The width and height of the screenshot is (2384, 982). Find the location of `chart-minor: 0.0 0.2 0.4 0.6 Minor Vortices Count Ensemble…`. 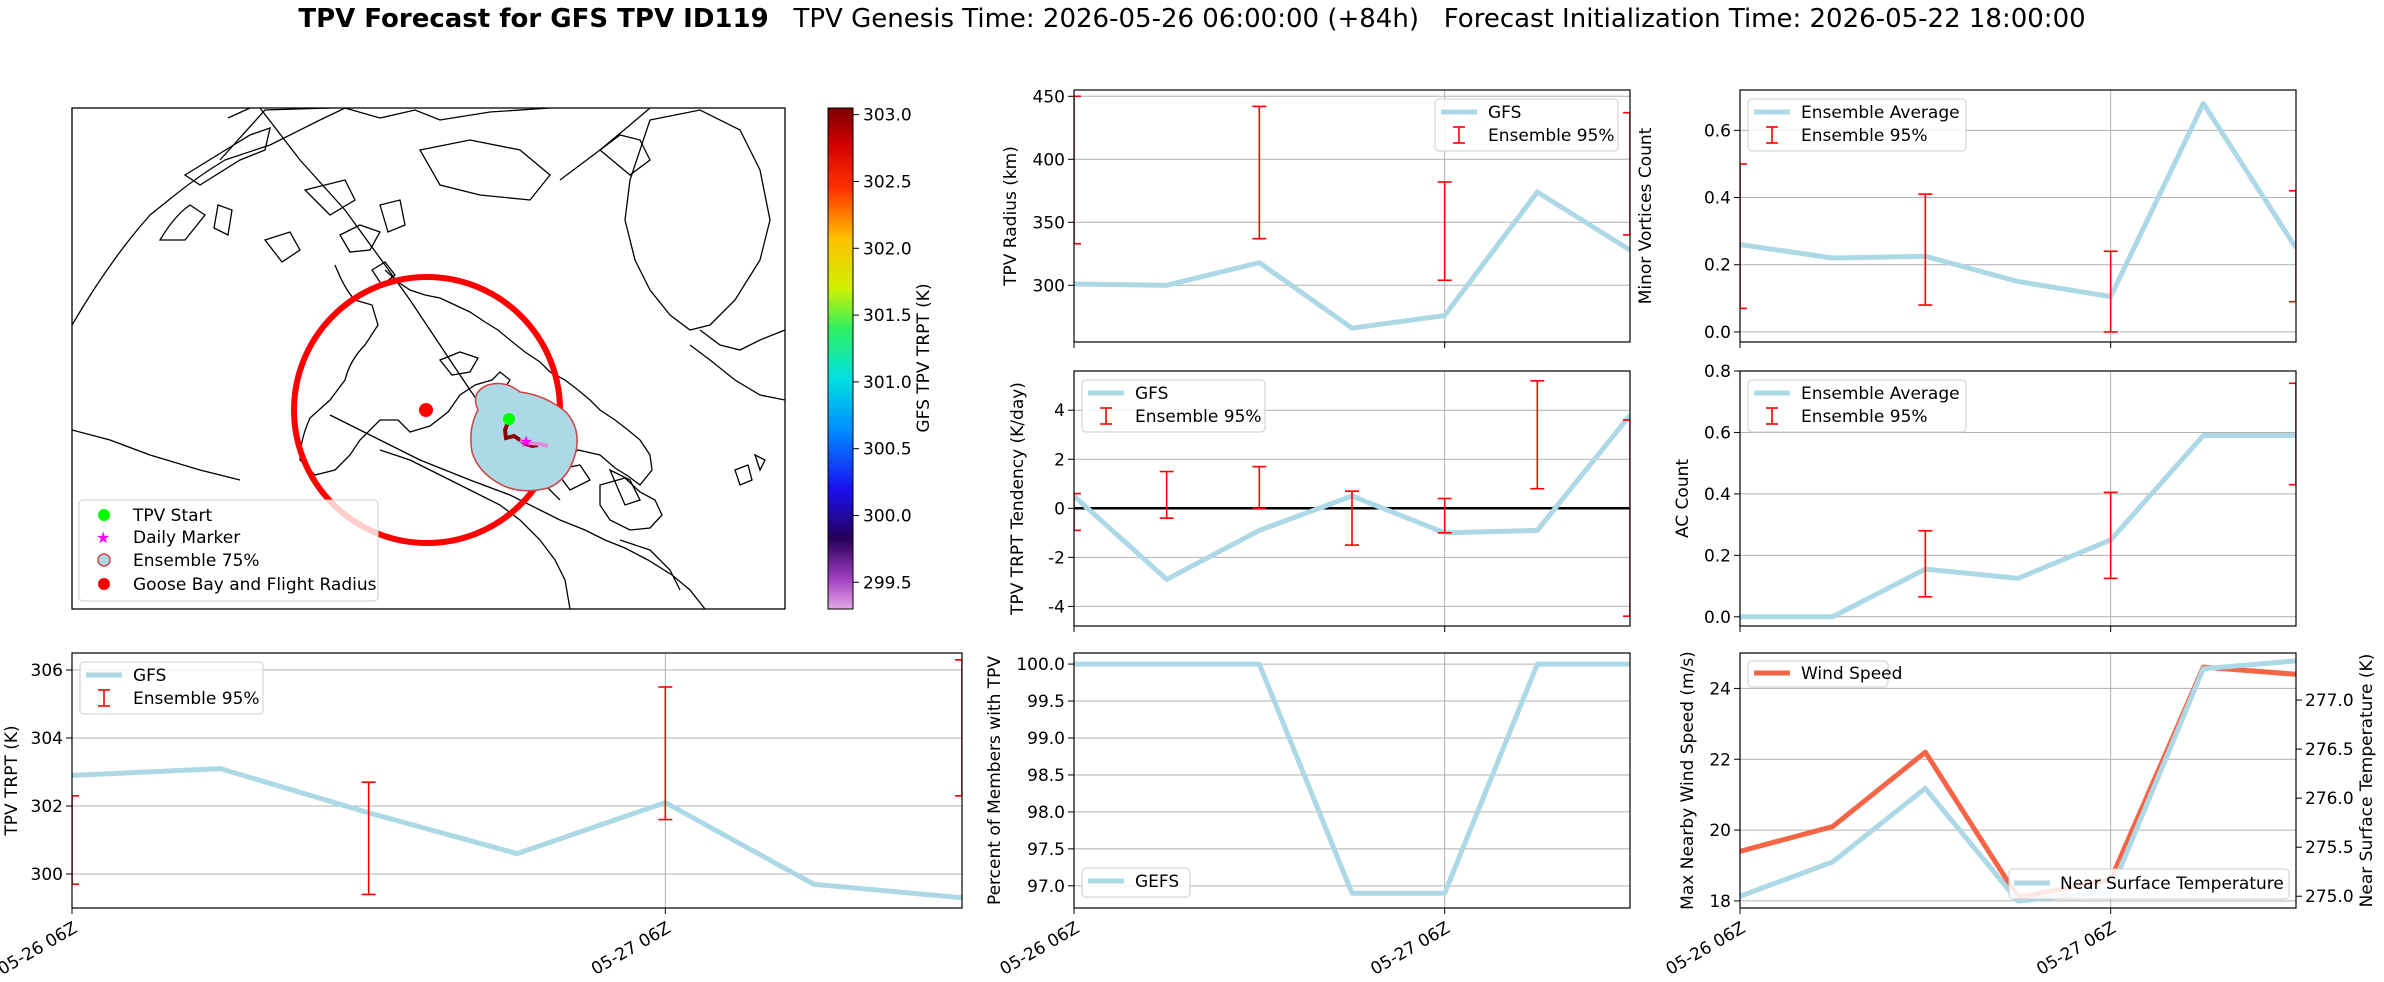

chart-minor: 0.0 0.2 0.4 0.6 Minor Vortices Count Ensemble… is located at coordinates (1966, 218).